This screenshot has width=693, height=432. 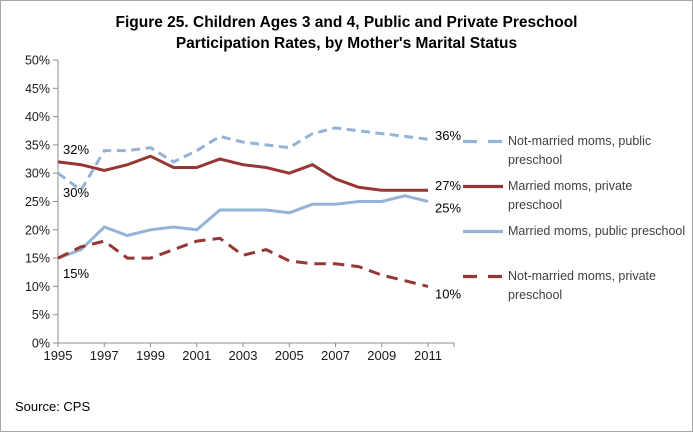 I want to click on data-label-27: 27%, so click(x=448, y=185).